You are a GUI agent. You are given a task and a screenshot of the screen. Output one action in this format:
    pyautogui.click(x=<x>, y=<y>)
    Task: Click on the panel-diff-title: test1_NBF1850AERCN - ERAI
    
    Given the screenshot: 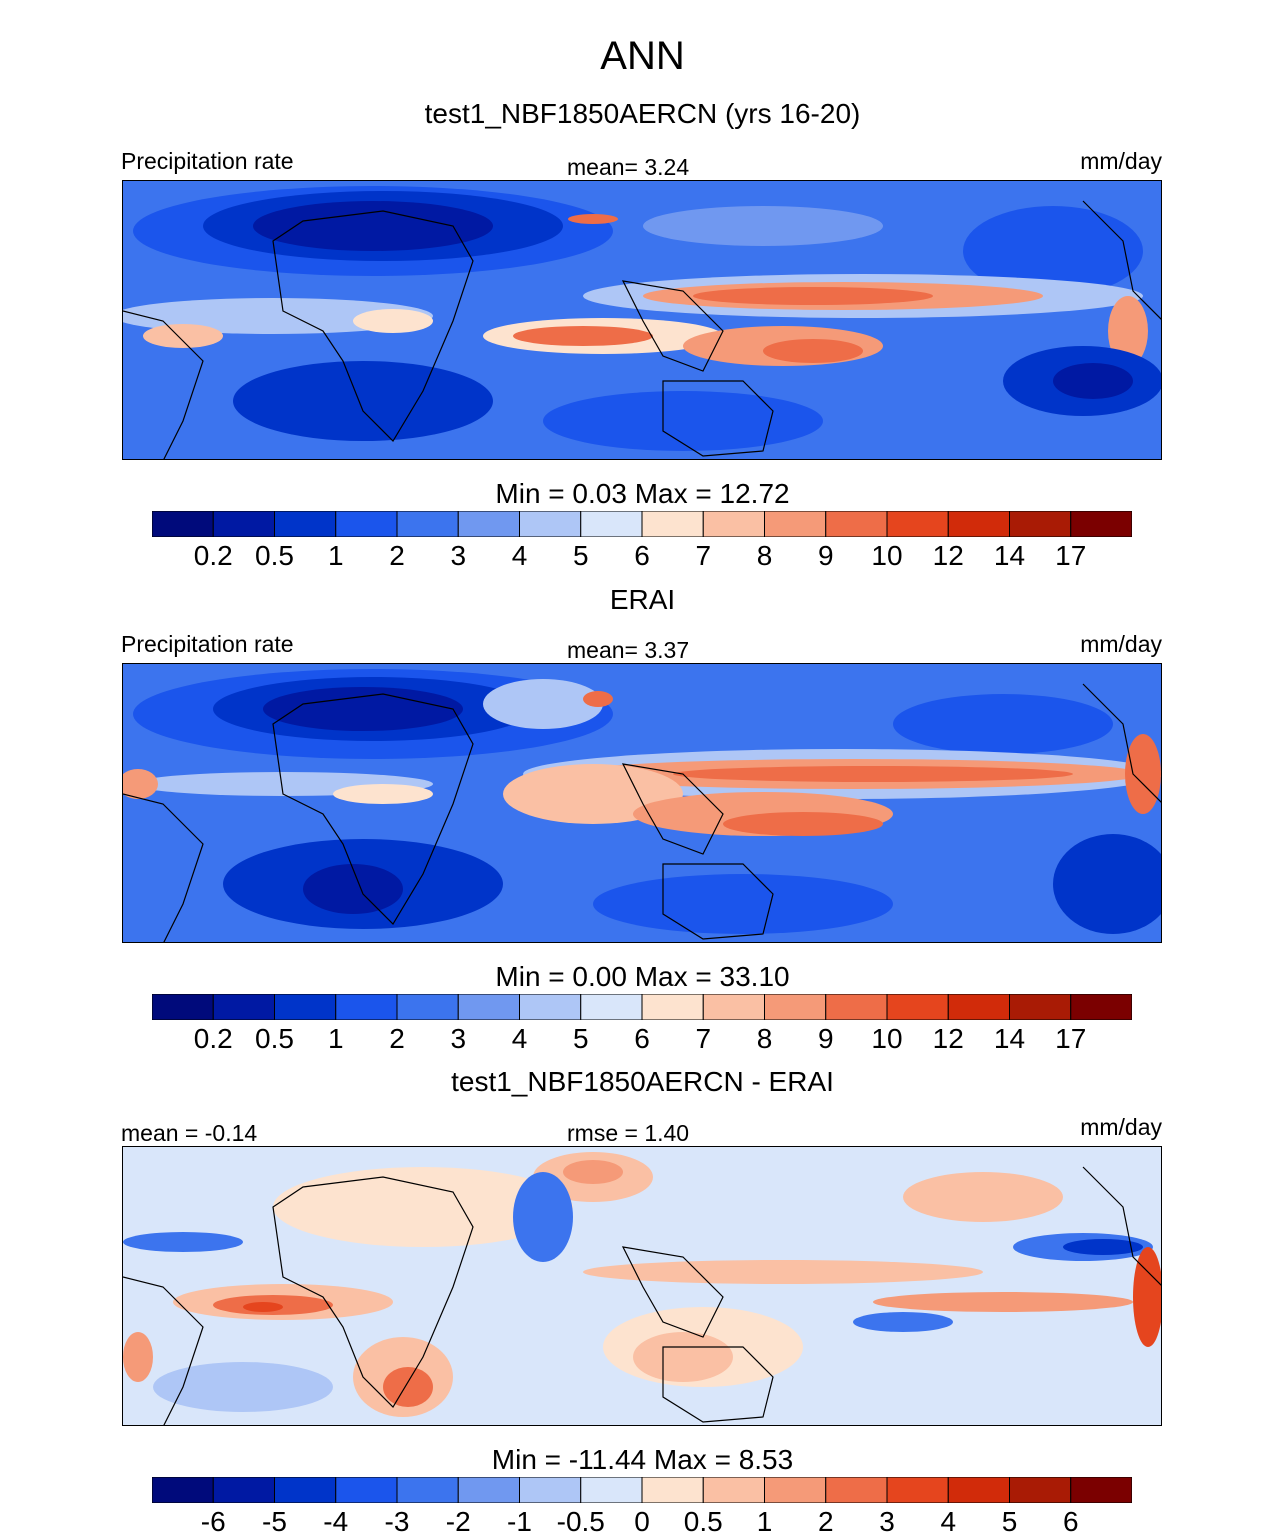 What is the action you would take?
    pyautogui.click(x=642, y=1081)
    